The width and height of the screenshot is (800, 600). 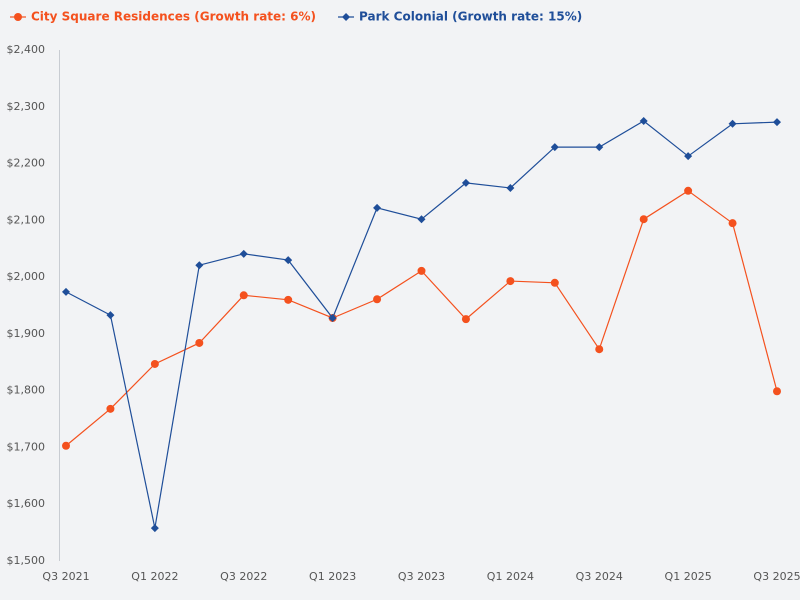 I want to click on x-tick-label: Q3 2022, so click(x=243, y=576).